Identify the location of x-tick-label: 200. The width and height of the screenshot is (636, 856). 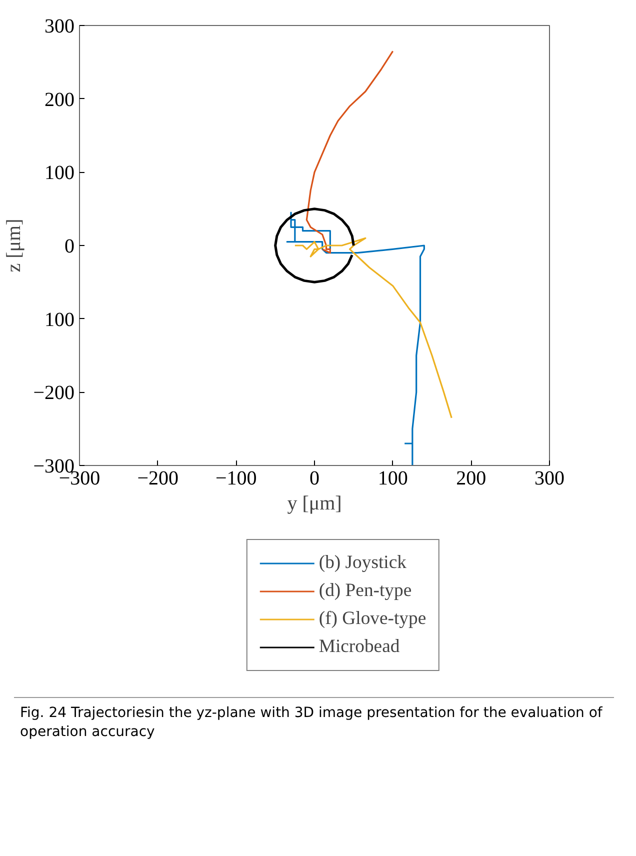
(471, 479).